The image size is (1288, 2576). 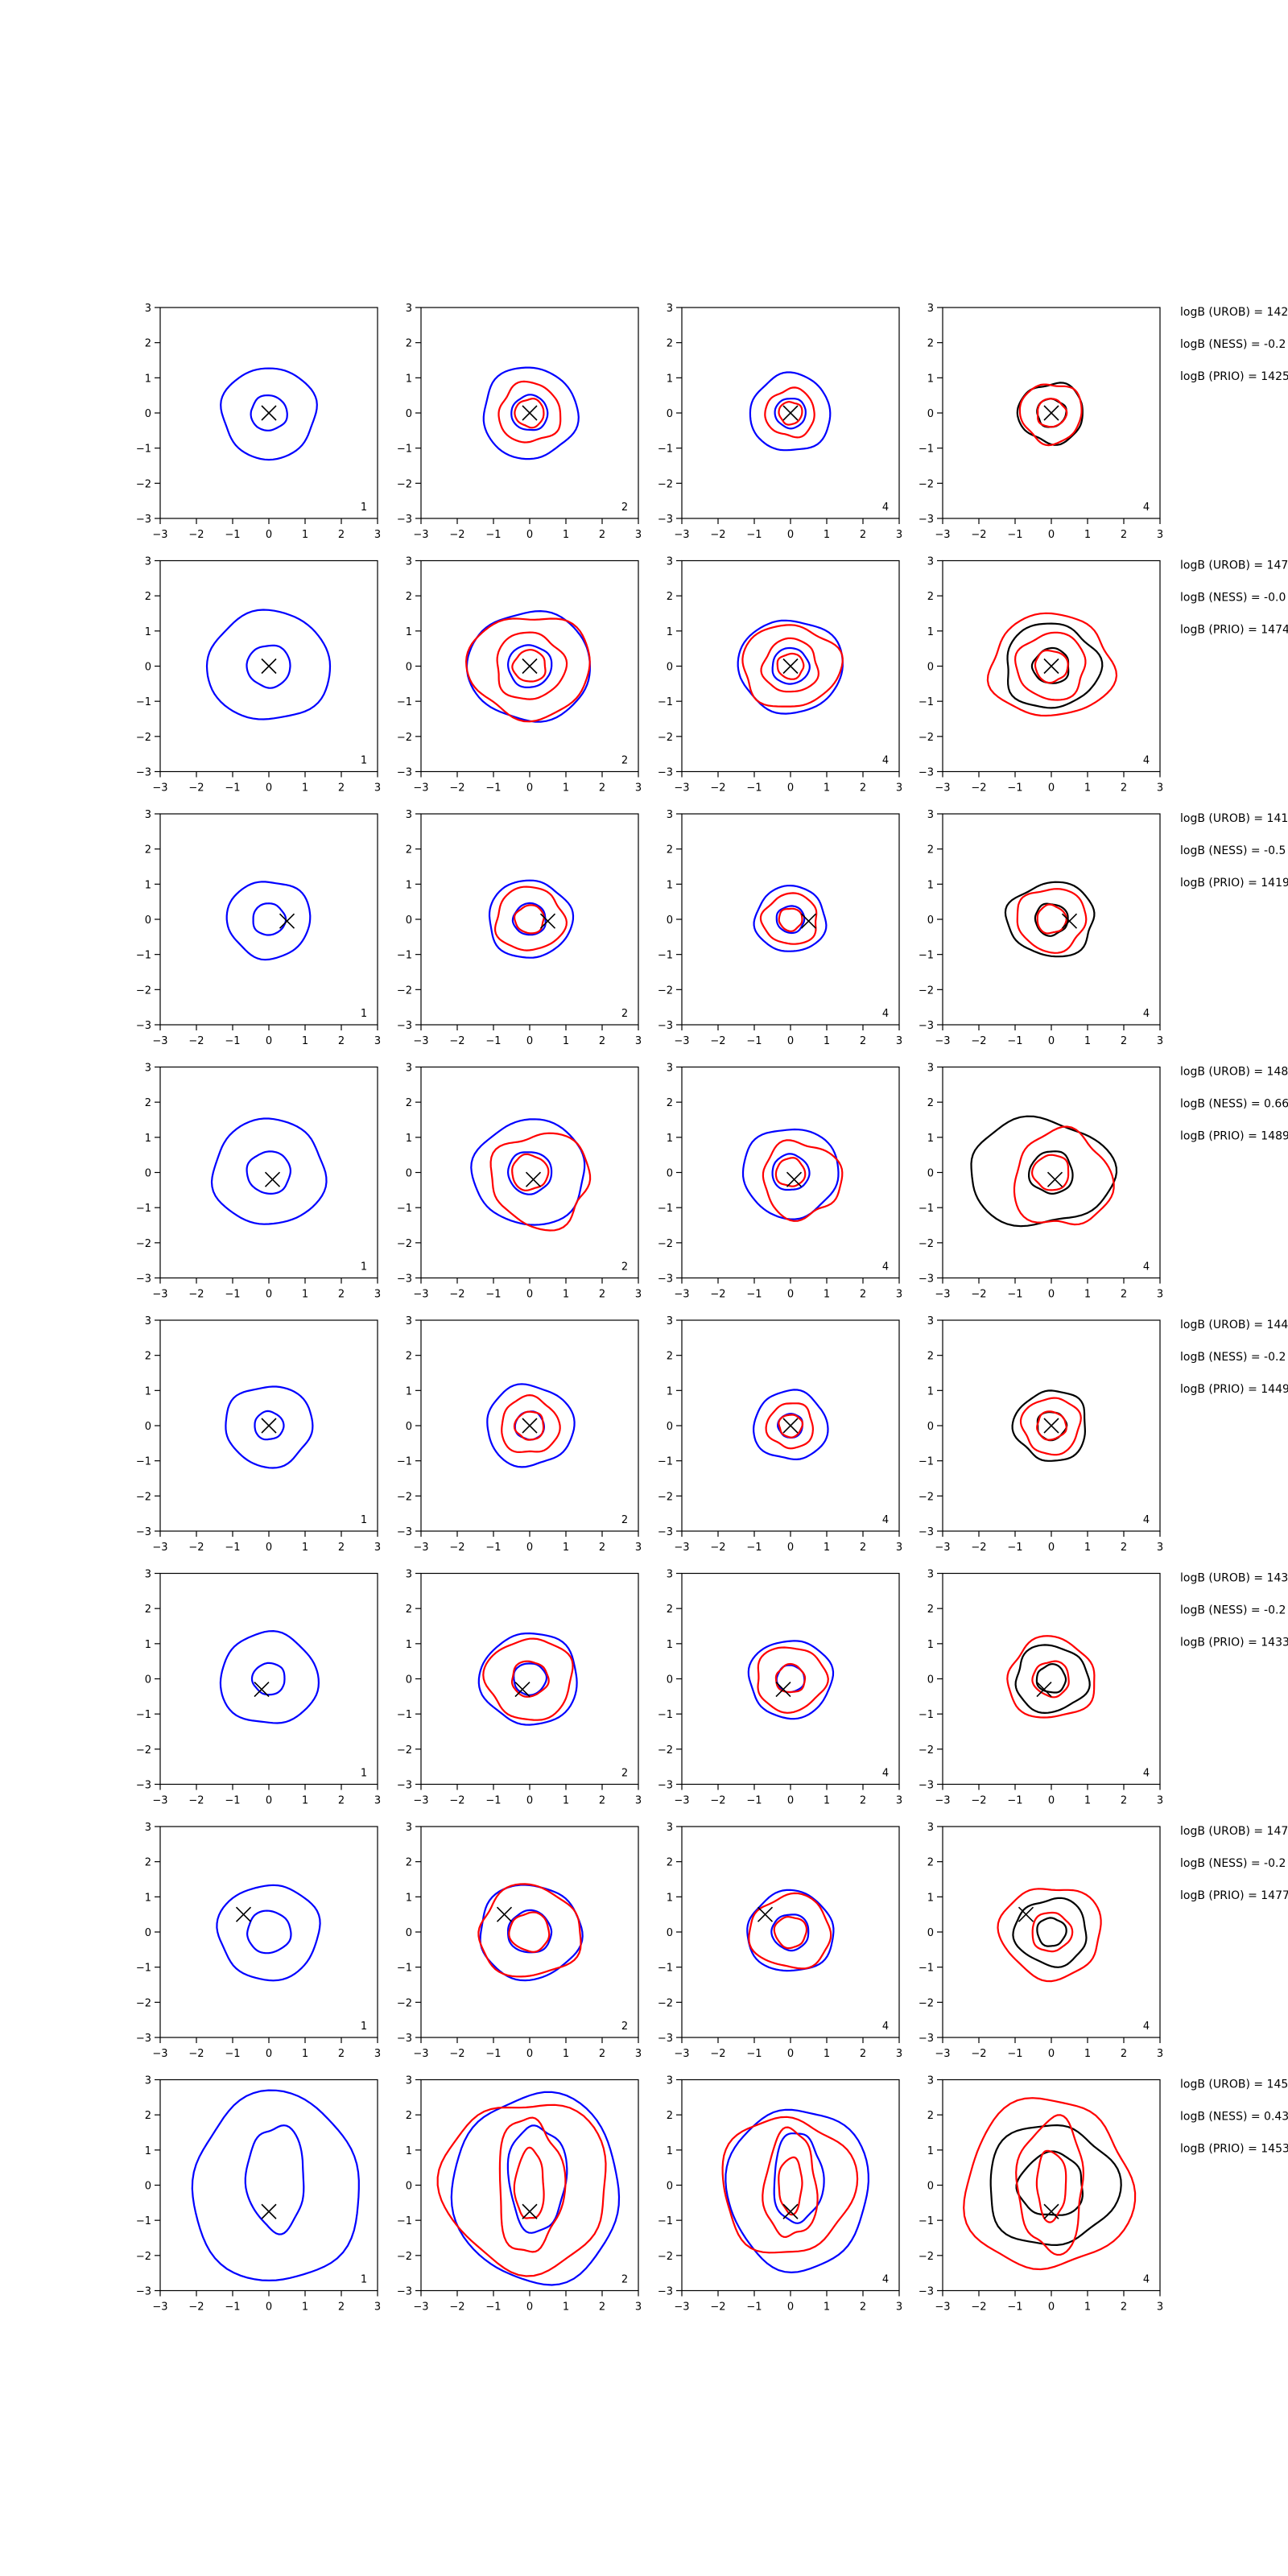 I want to click on y-tick-label: 0, so click(x=670, y=1427).